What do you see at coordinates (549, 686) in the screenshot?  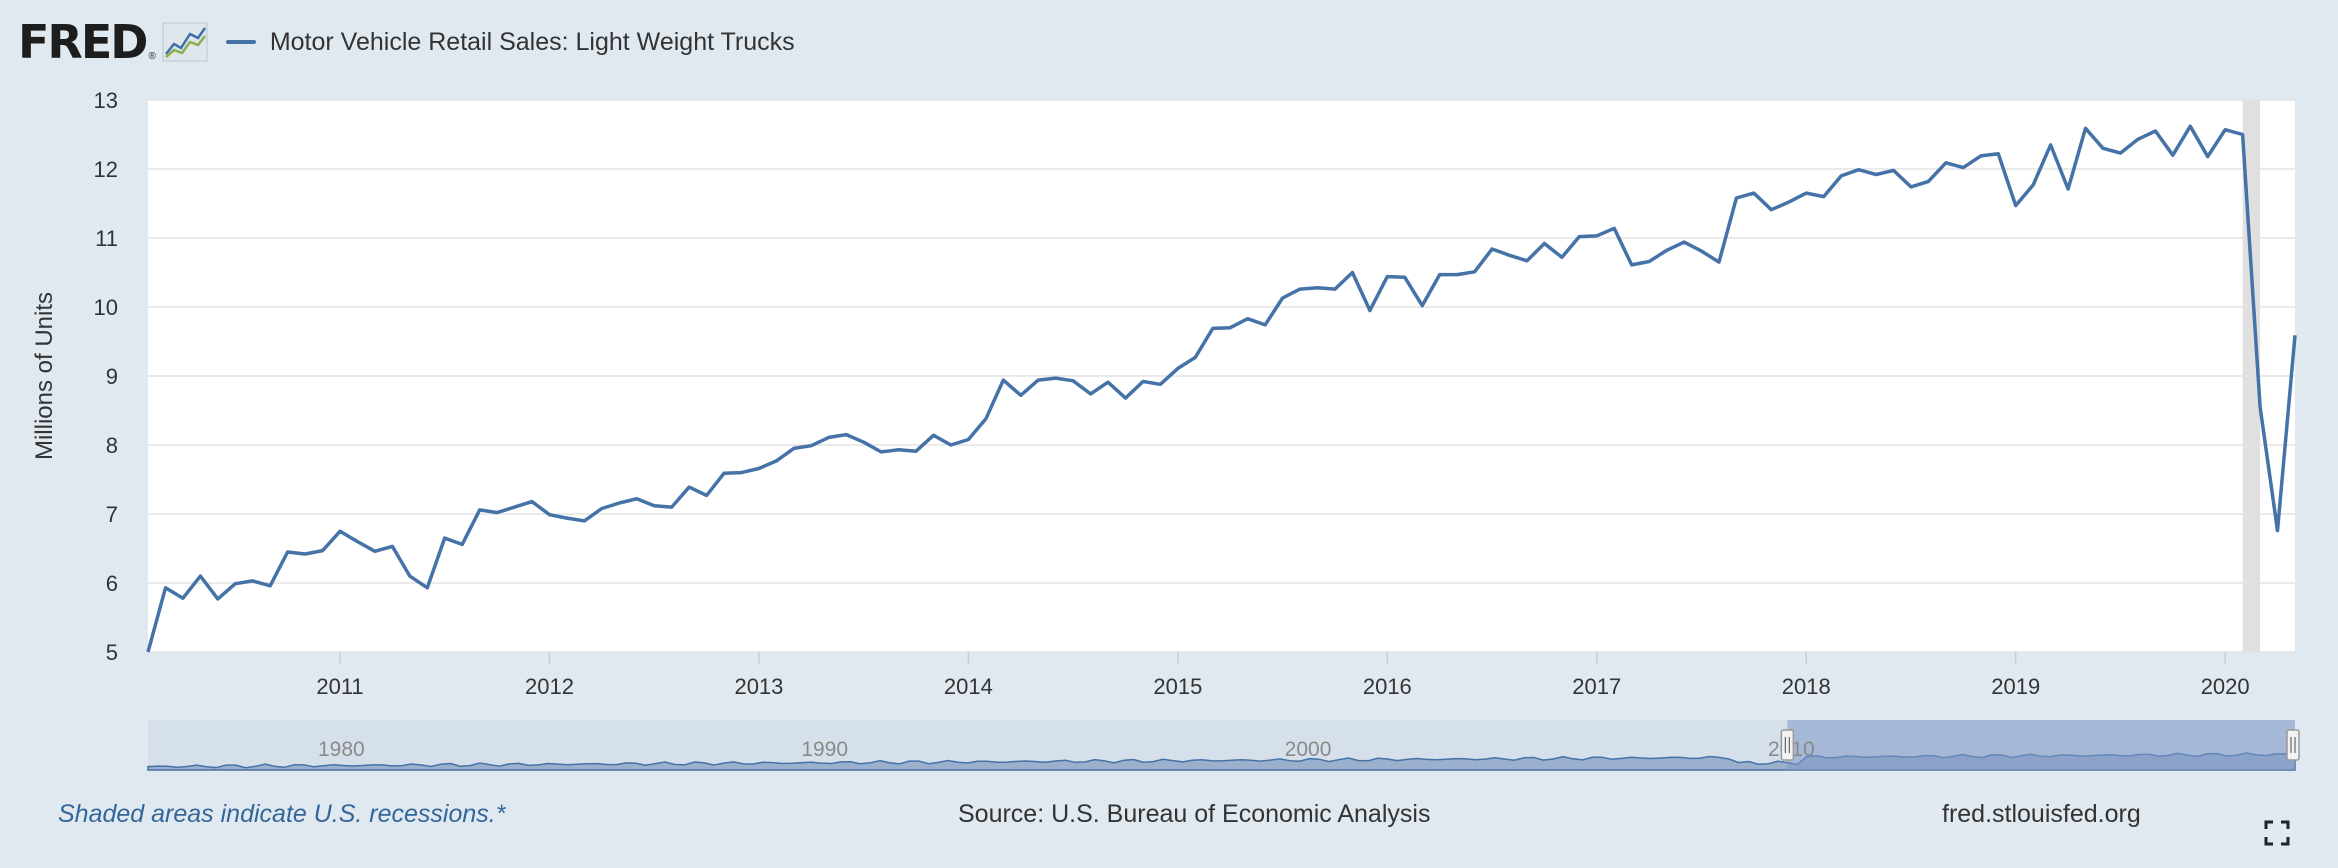 I see `x-tick-label: 2012` at bounding box center [549, 686].